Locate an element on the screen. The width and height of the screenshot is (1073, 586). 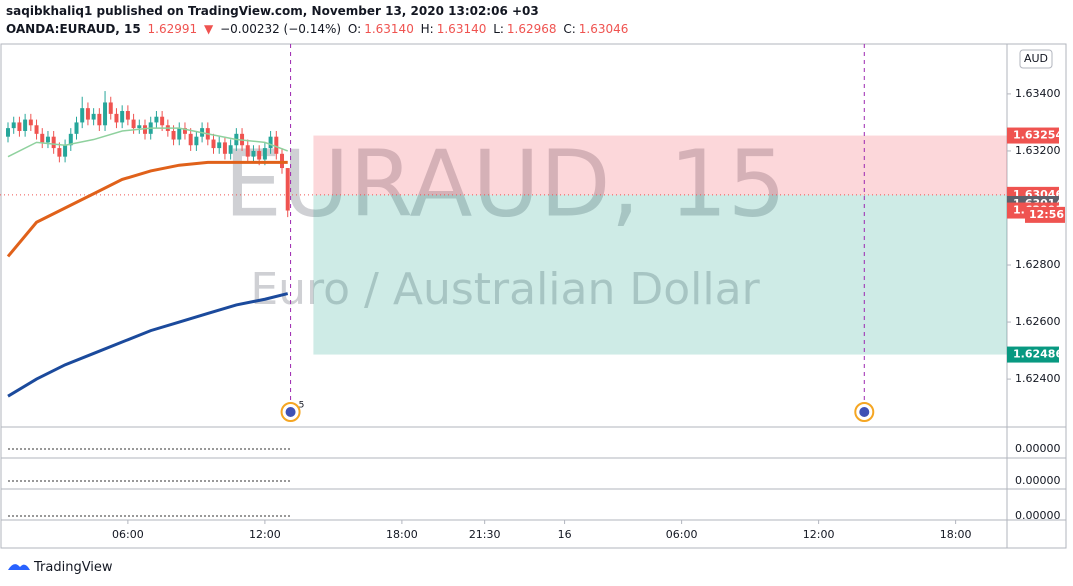
change: −0.00232 (−0.14%) is located at coordinates (281, 29).